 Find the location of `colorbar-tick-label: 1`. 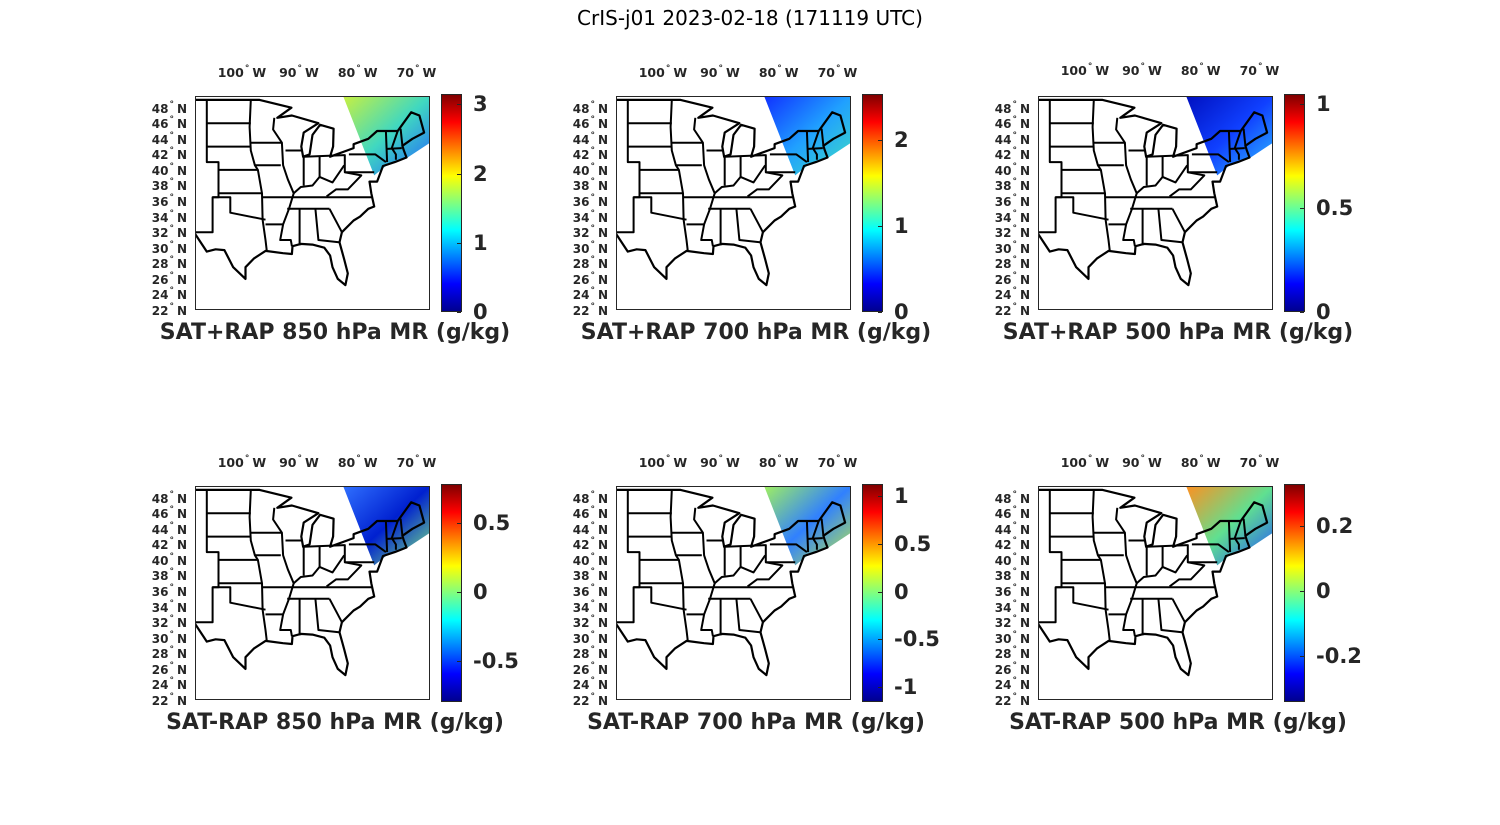

colorbar-tick-label: 1 is located at coordinates (901, 225).